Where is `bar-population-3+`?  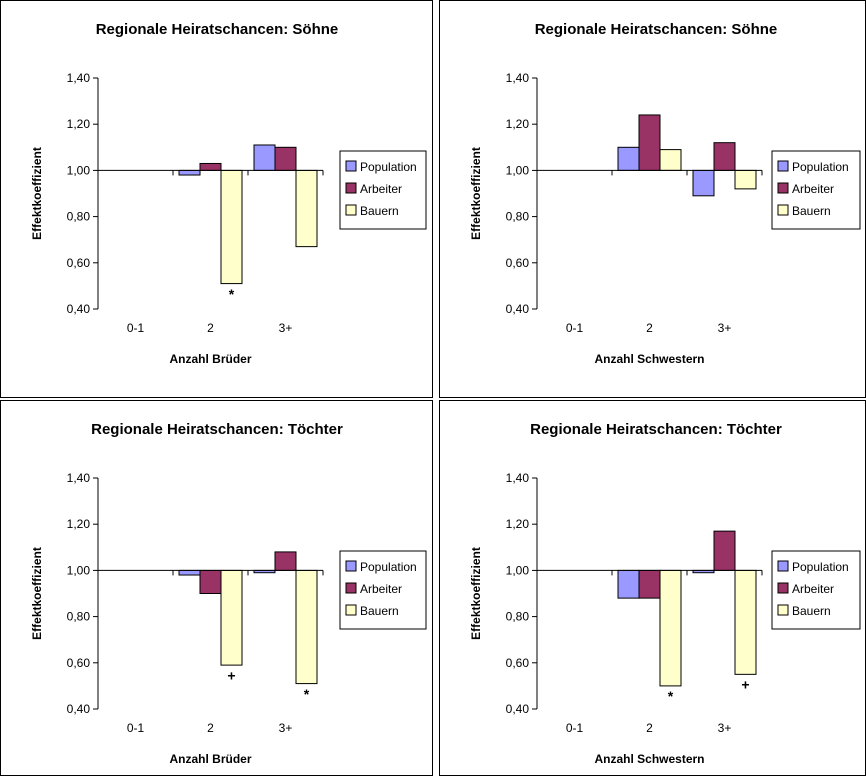 bar-population-3+ is located at coordinates (703, 183).